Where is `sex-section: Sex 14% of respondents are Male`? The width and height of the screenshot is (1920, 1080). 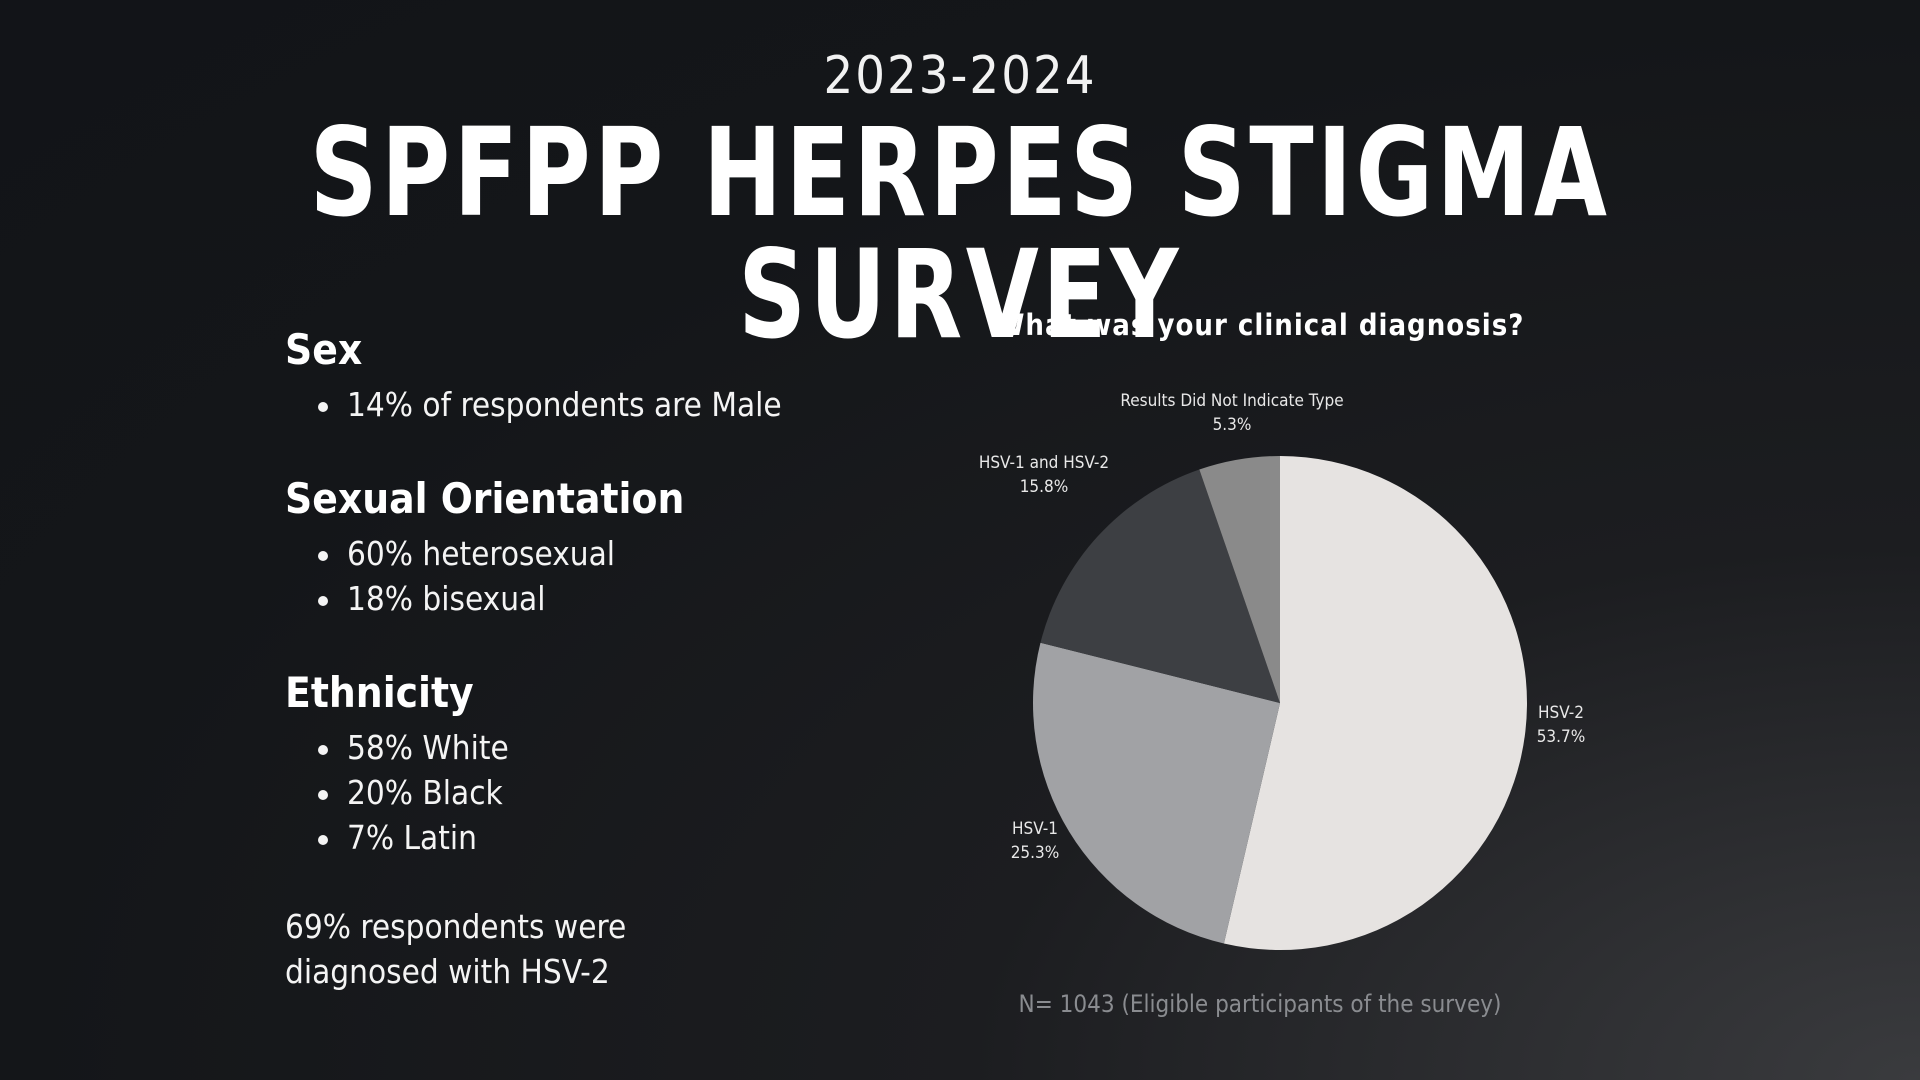 sex-section: Sex 14% of respondents are Male is located at coordinates (635, 374).